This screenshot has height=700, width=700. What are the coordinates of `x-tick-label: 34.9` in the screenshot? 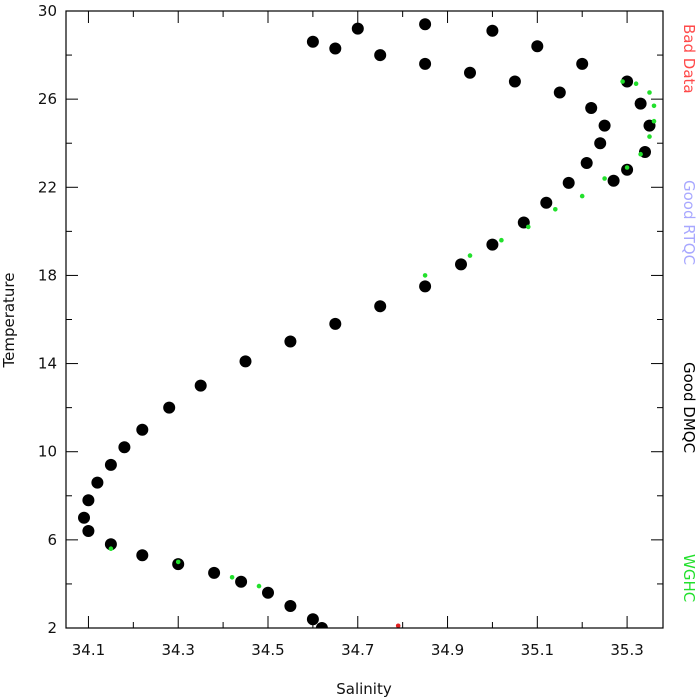 It's located at (447, 650).